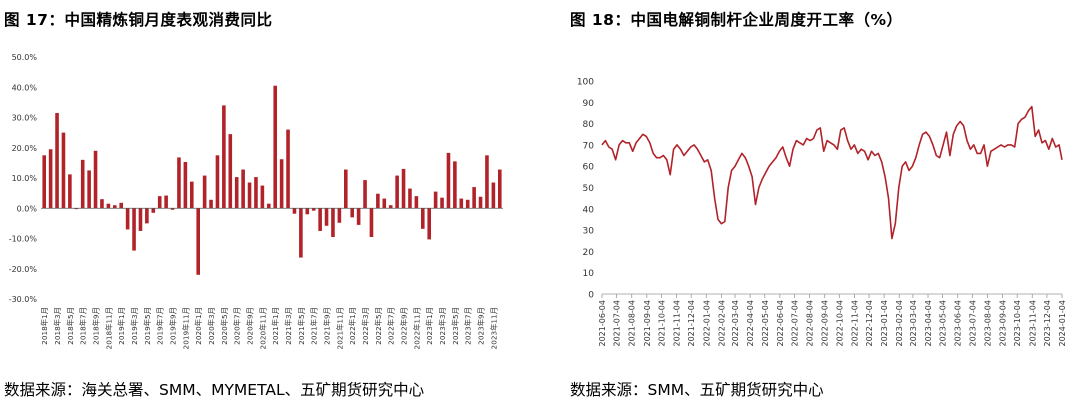  What do you see at coordinates (108, 328) in the screenshot?
I see `x-tick-label: 2018年11月` at bounding box center [108, 328].